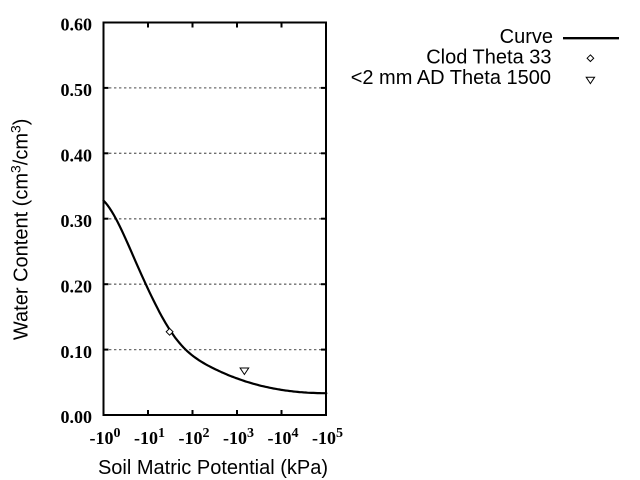 The image size is (640, 480). Describe the element at coordinates (77, 90) in the screenshot. I see `svg-text: 0.50` at that location.